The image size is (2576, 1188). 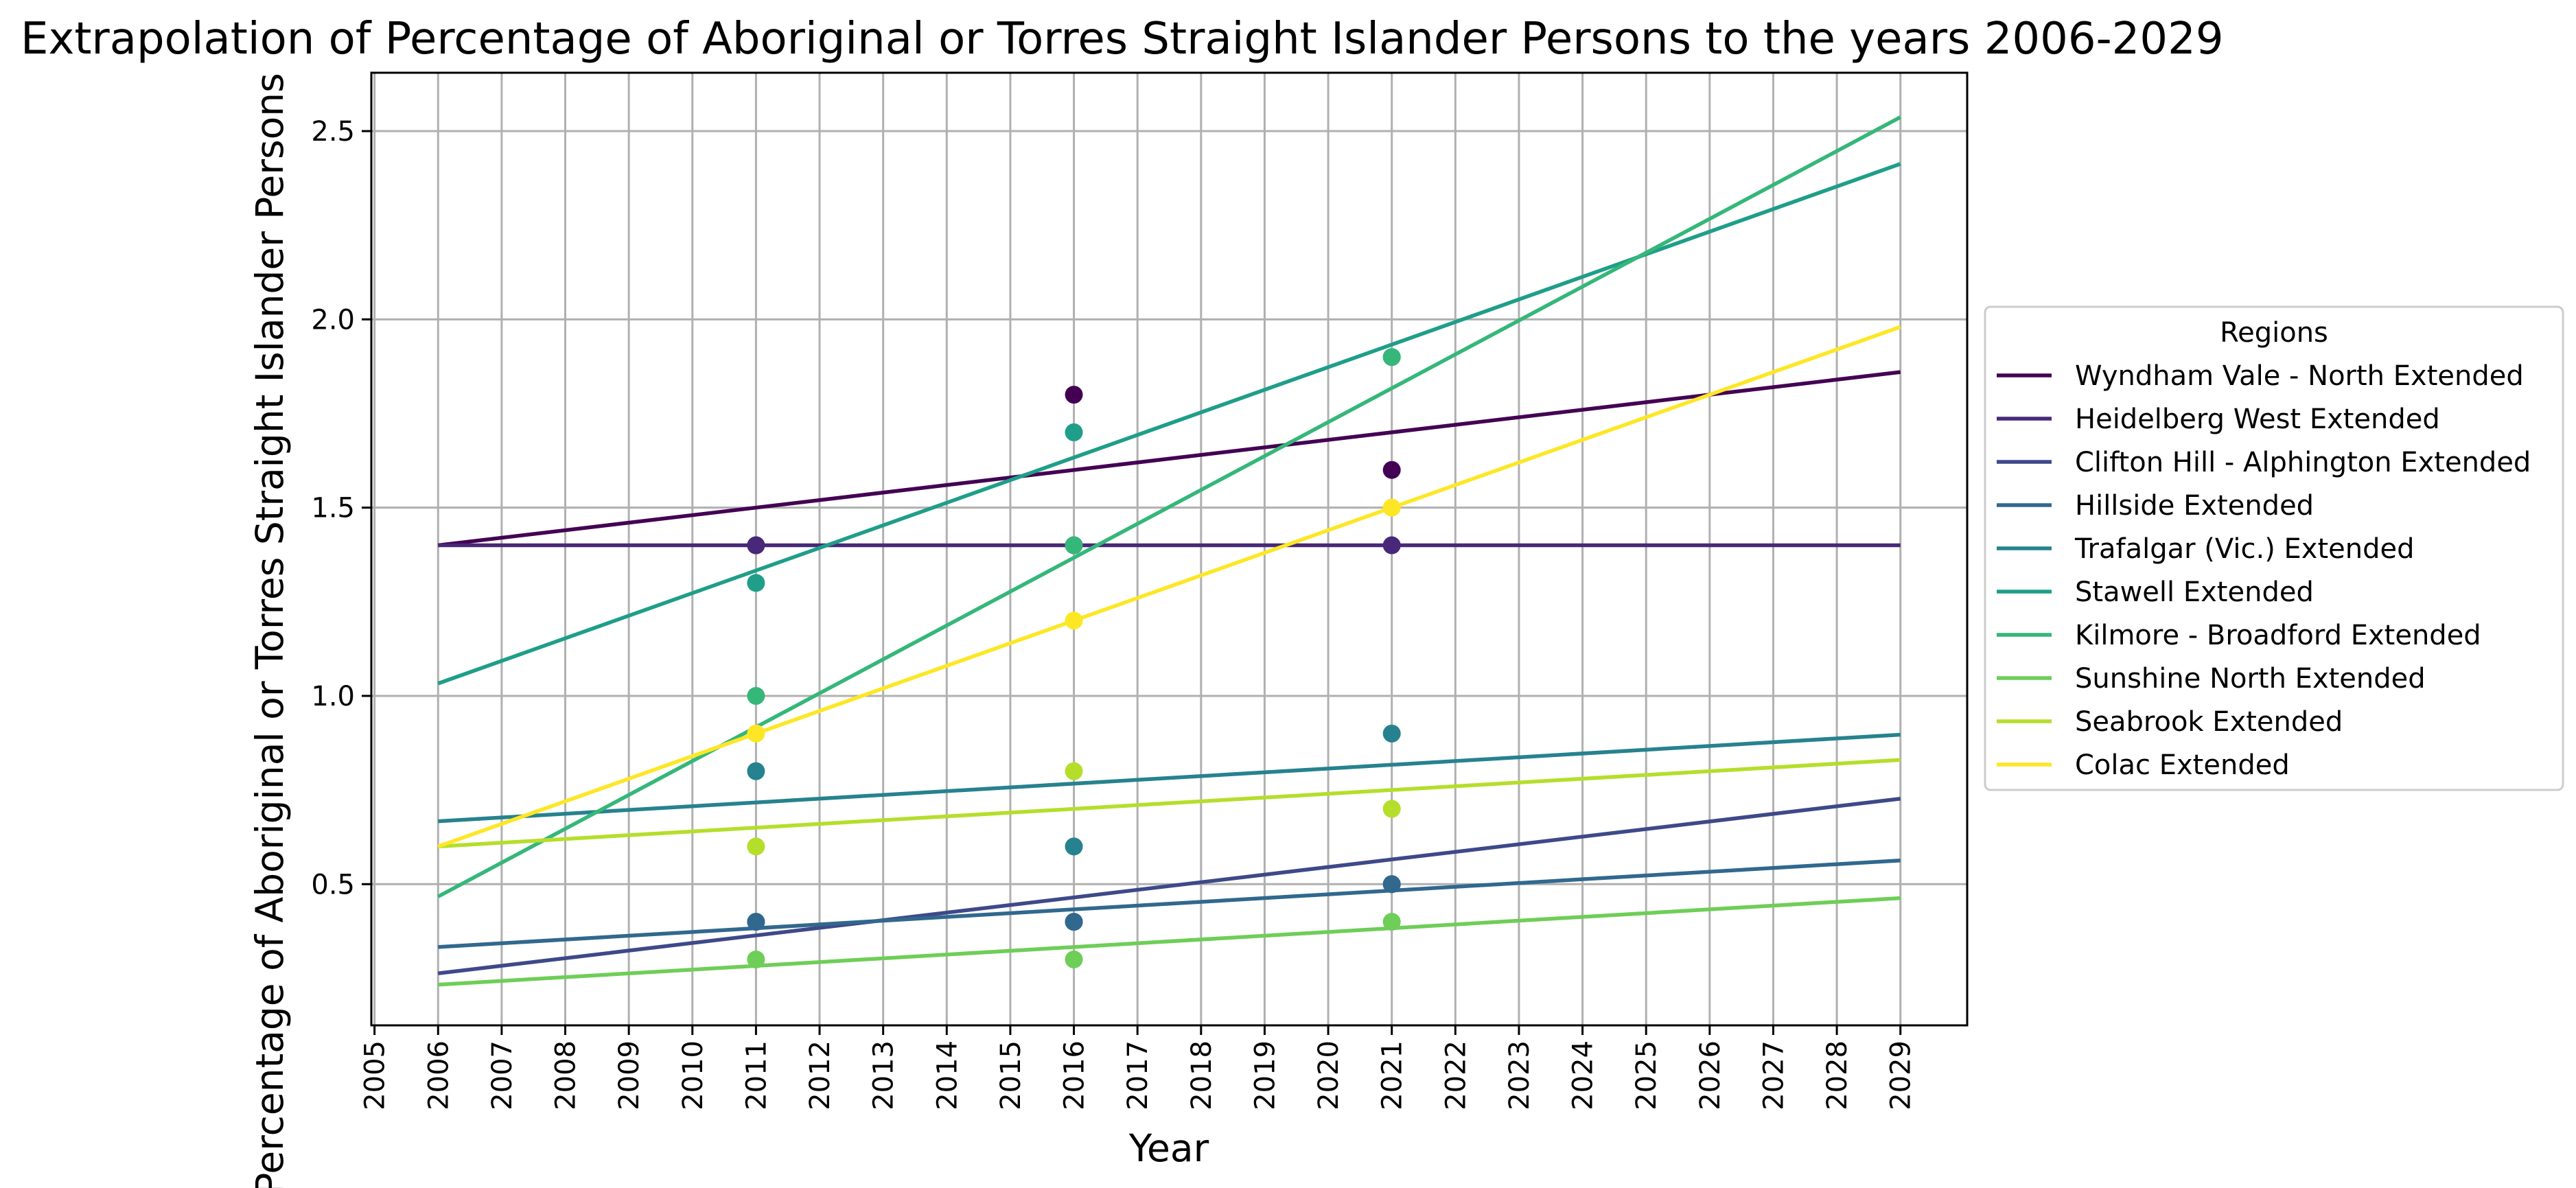 What do you see at coordinates (2299, 376) in the screenshot?
I see `legend-label: Wyndham Vale - North Extended` at bounding box center [2299, 376].